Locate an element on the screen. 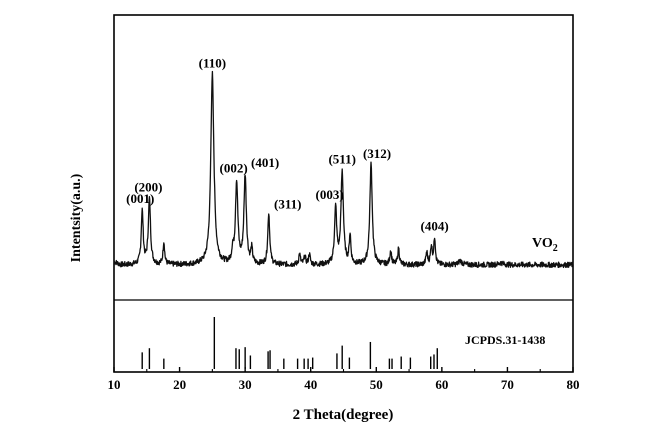  reference-label: JCPDS.31-1438 is located at coordinates (505, 340).